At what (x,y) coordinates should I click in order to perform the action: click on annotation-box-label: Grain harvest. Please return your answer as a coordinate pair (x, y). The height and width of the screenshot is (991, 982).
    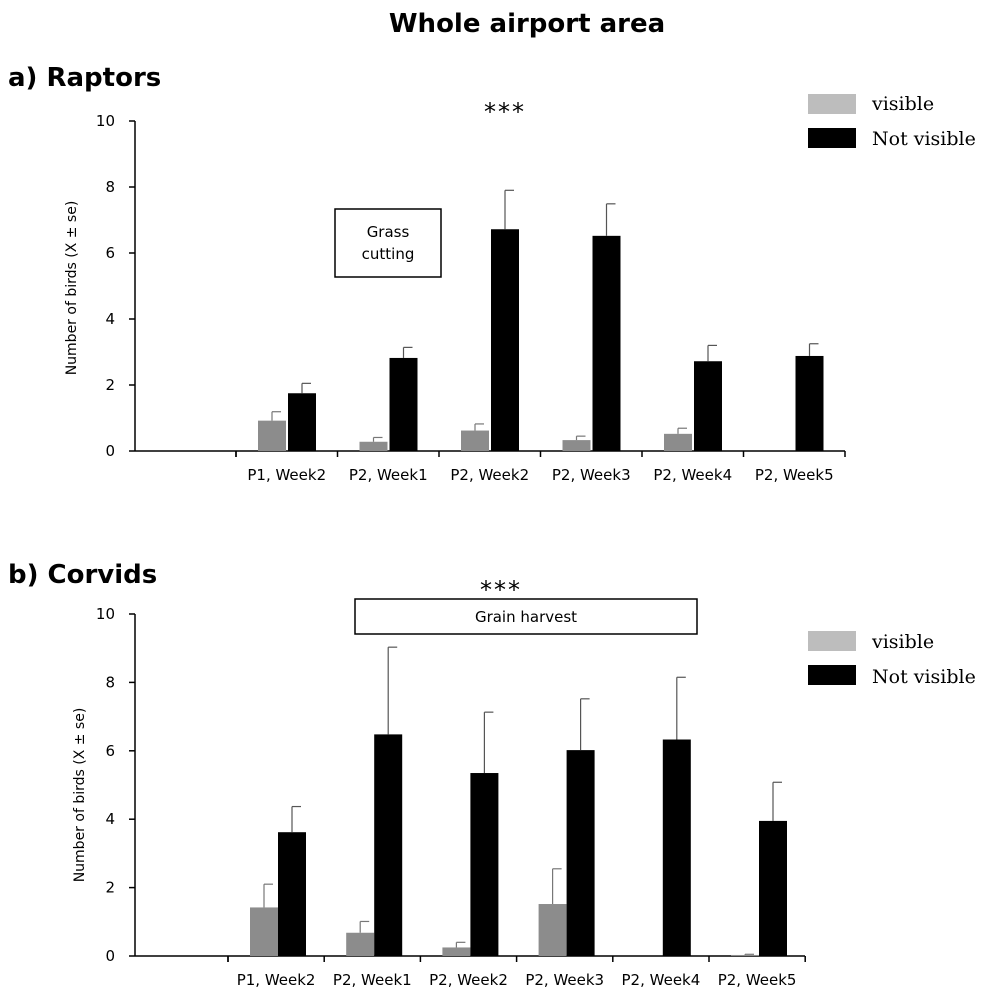
    Looking at the image, I should click on (526, 617).